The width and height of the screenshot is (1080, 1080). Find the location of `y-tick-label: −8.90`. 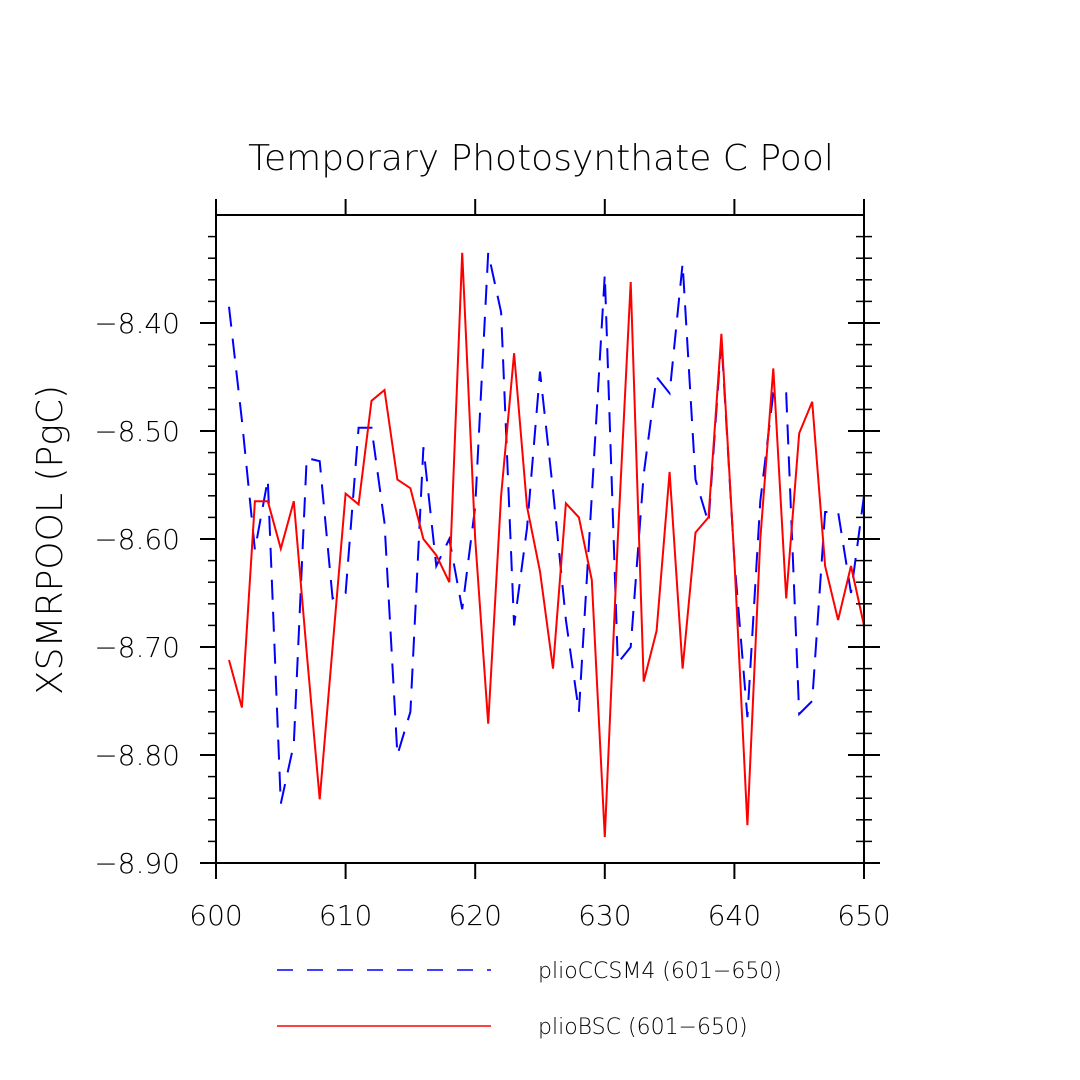

y-tick-label: −8.90 is located at coordinates (137, 863).